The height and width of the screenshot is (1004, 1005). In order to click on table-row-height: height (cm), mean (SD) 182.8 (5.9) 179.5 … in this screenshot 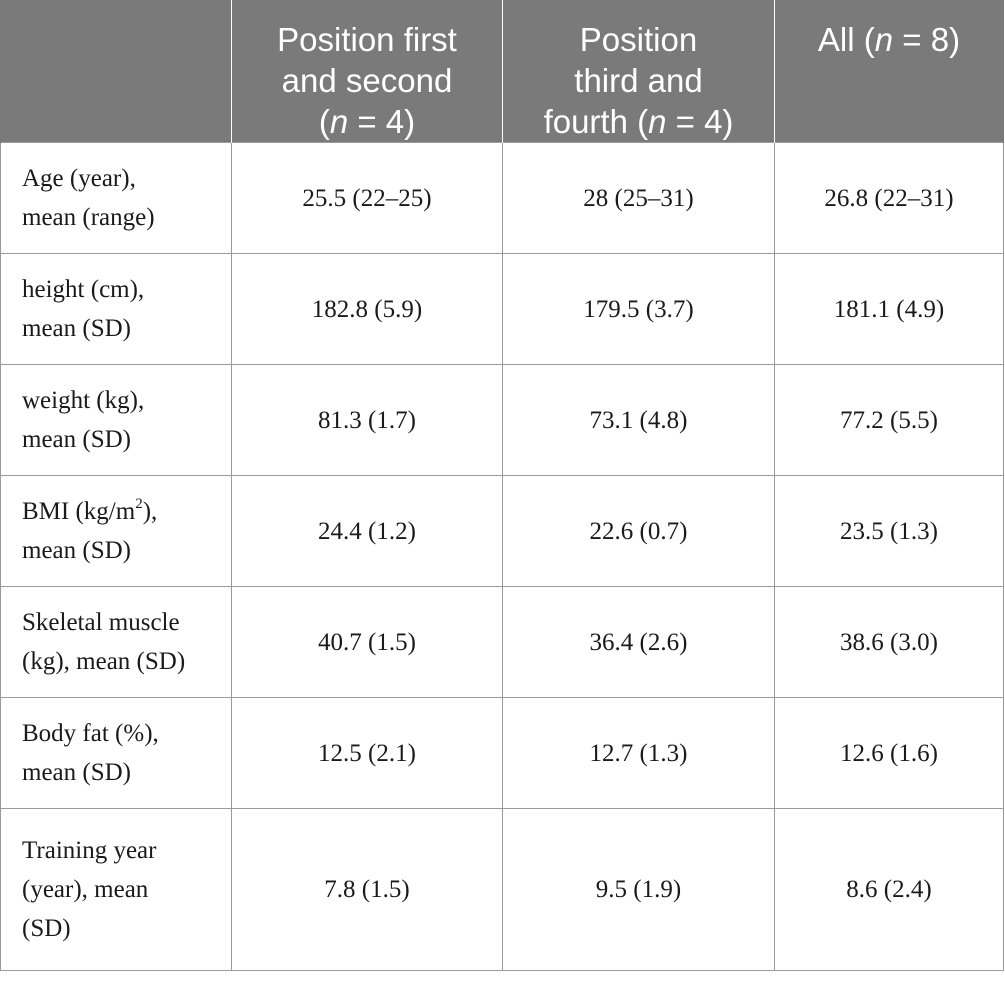, I will do `click(502, 309)`.